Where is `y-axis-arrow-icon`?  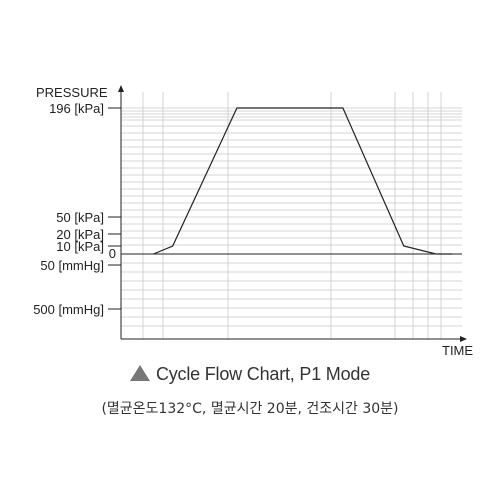 y-axis-arrow-icon is located at coordinates (121, 88).